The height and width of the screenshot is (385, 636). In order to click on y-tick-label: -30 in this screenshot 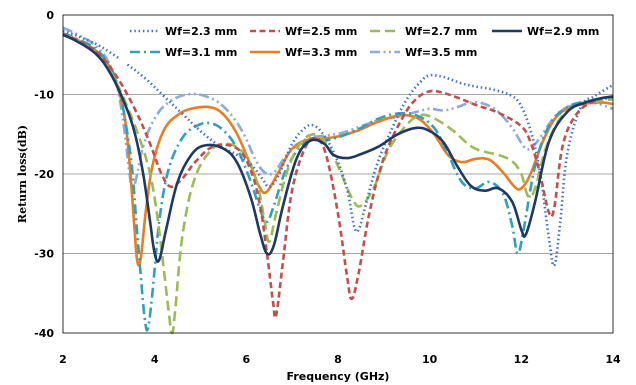, I will do `click(44, 254)`.